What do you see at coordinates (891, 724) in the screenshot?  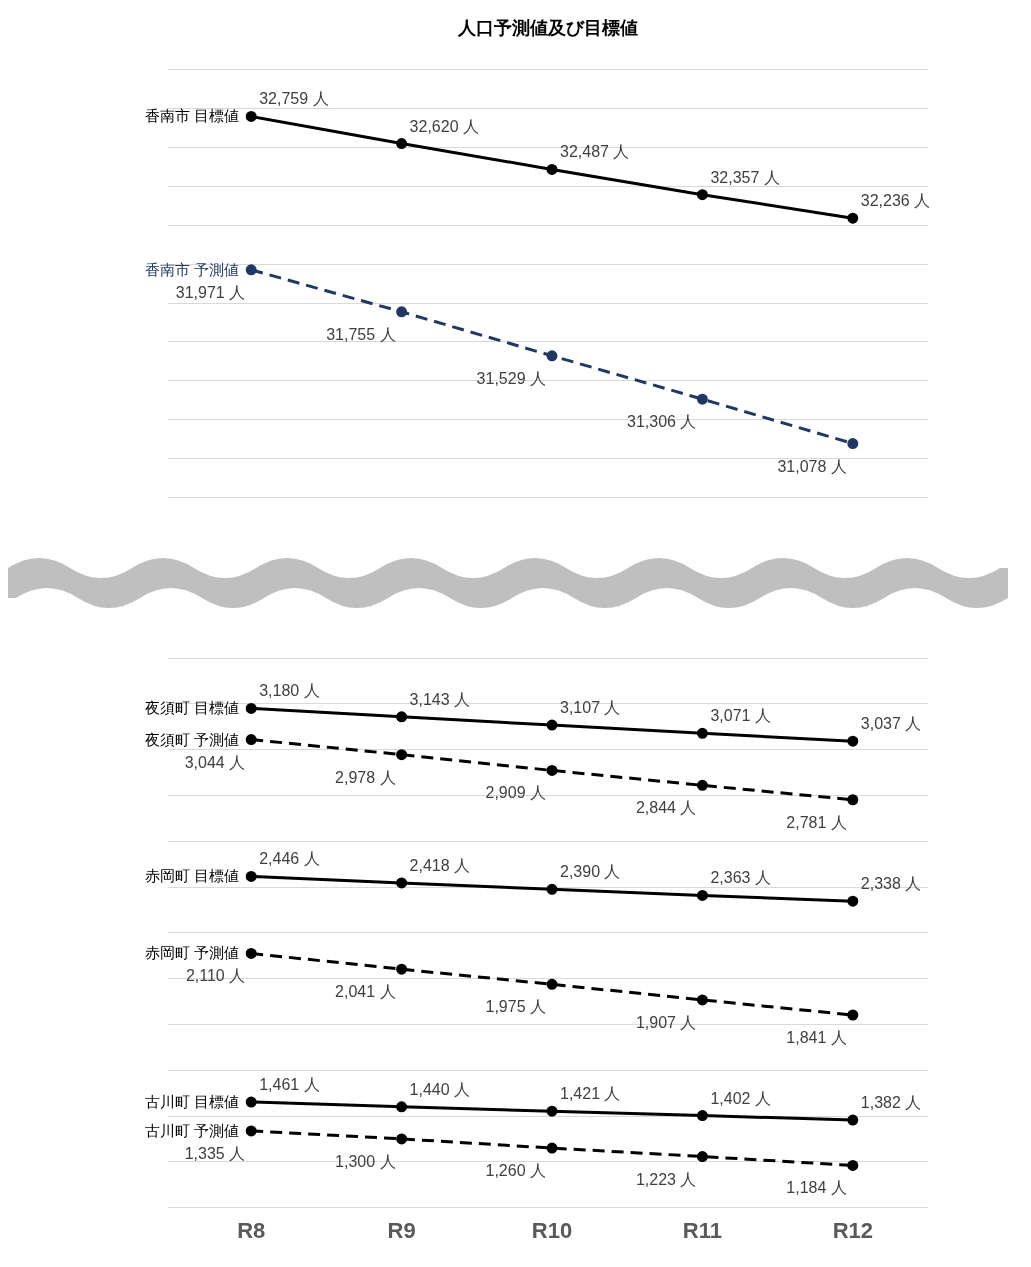 I see `data-label: 3,037 人` at bounding box center [891, 724].